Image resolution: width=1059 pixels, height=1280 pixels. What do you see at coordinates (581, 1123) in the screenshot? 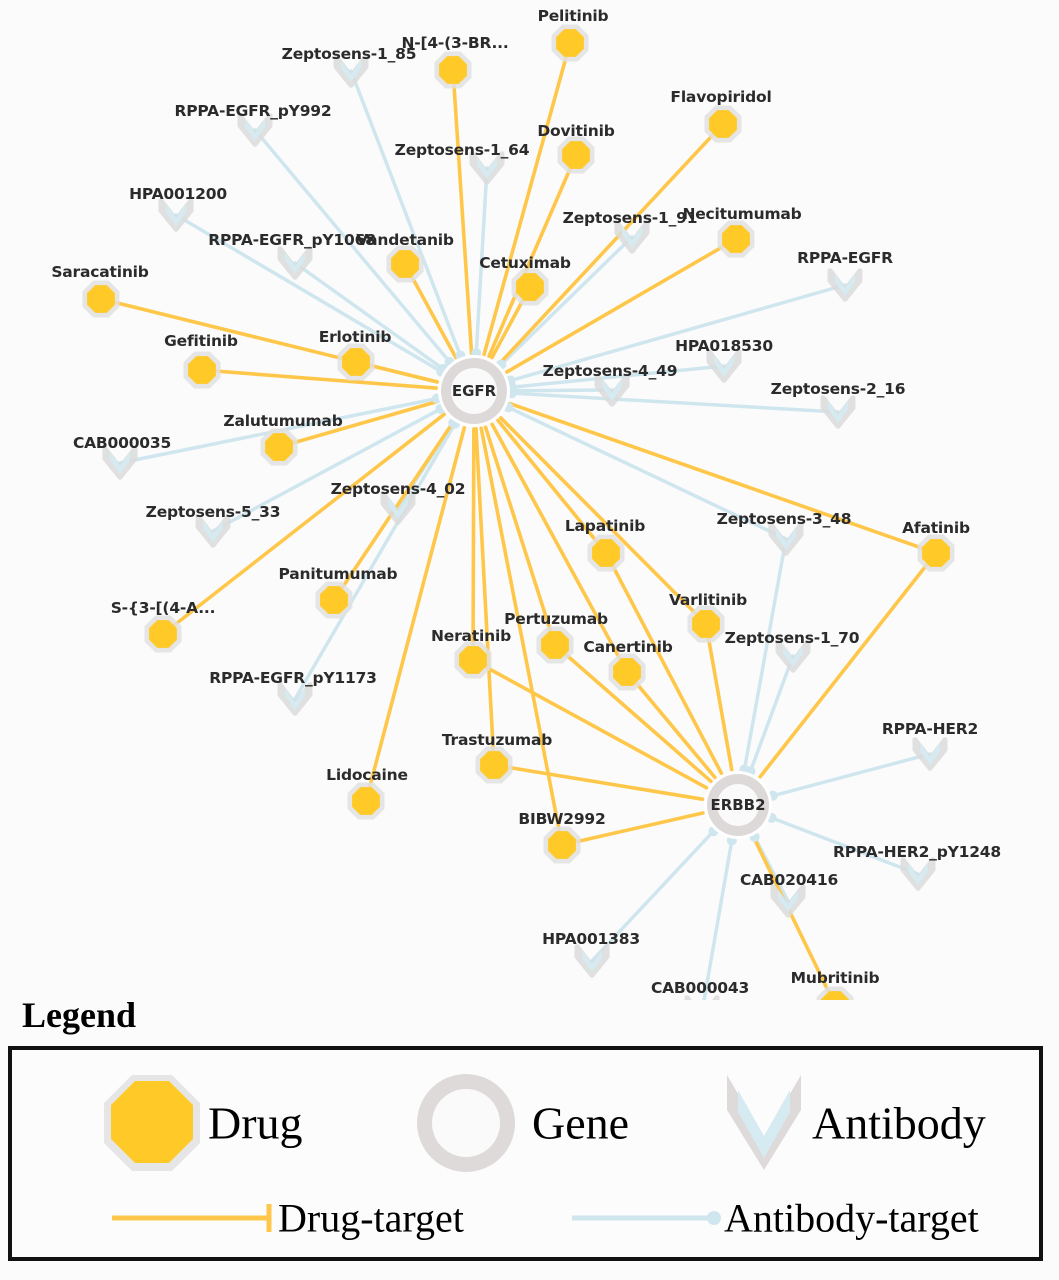
I see `legend-label-gene: Gene` at bounding box center [581, 1123].